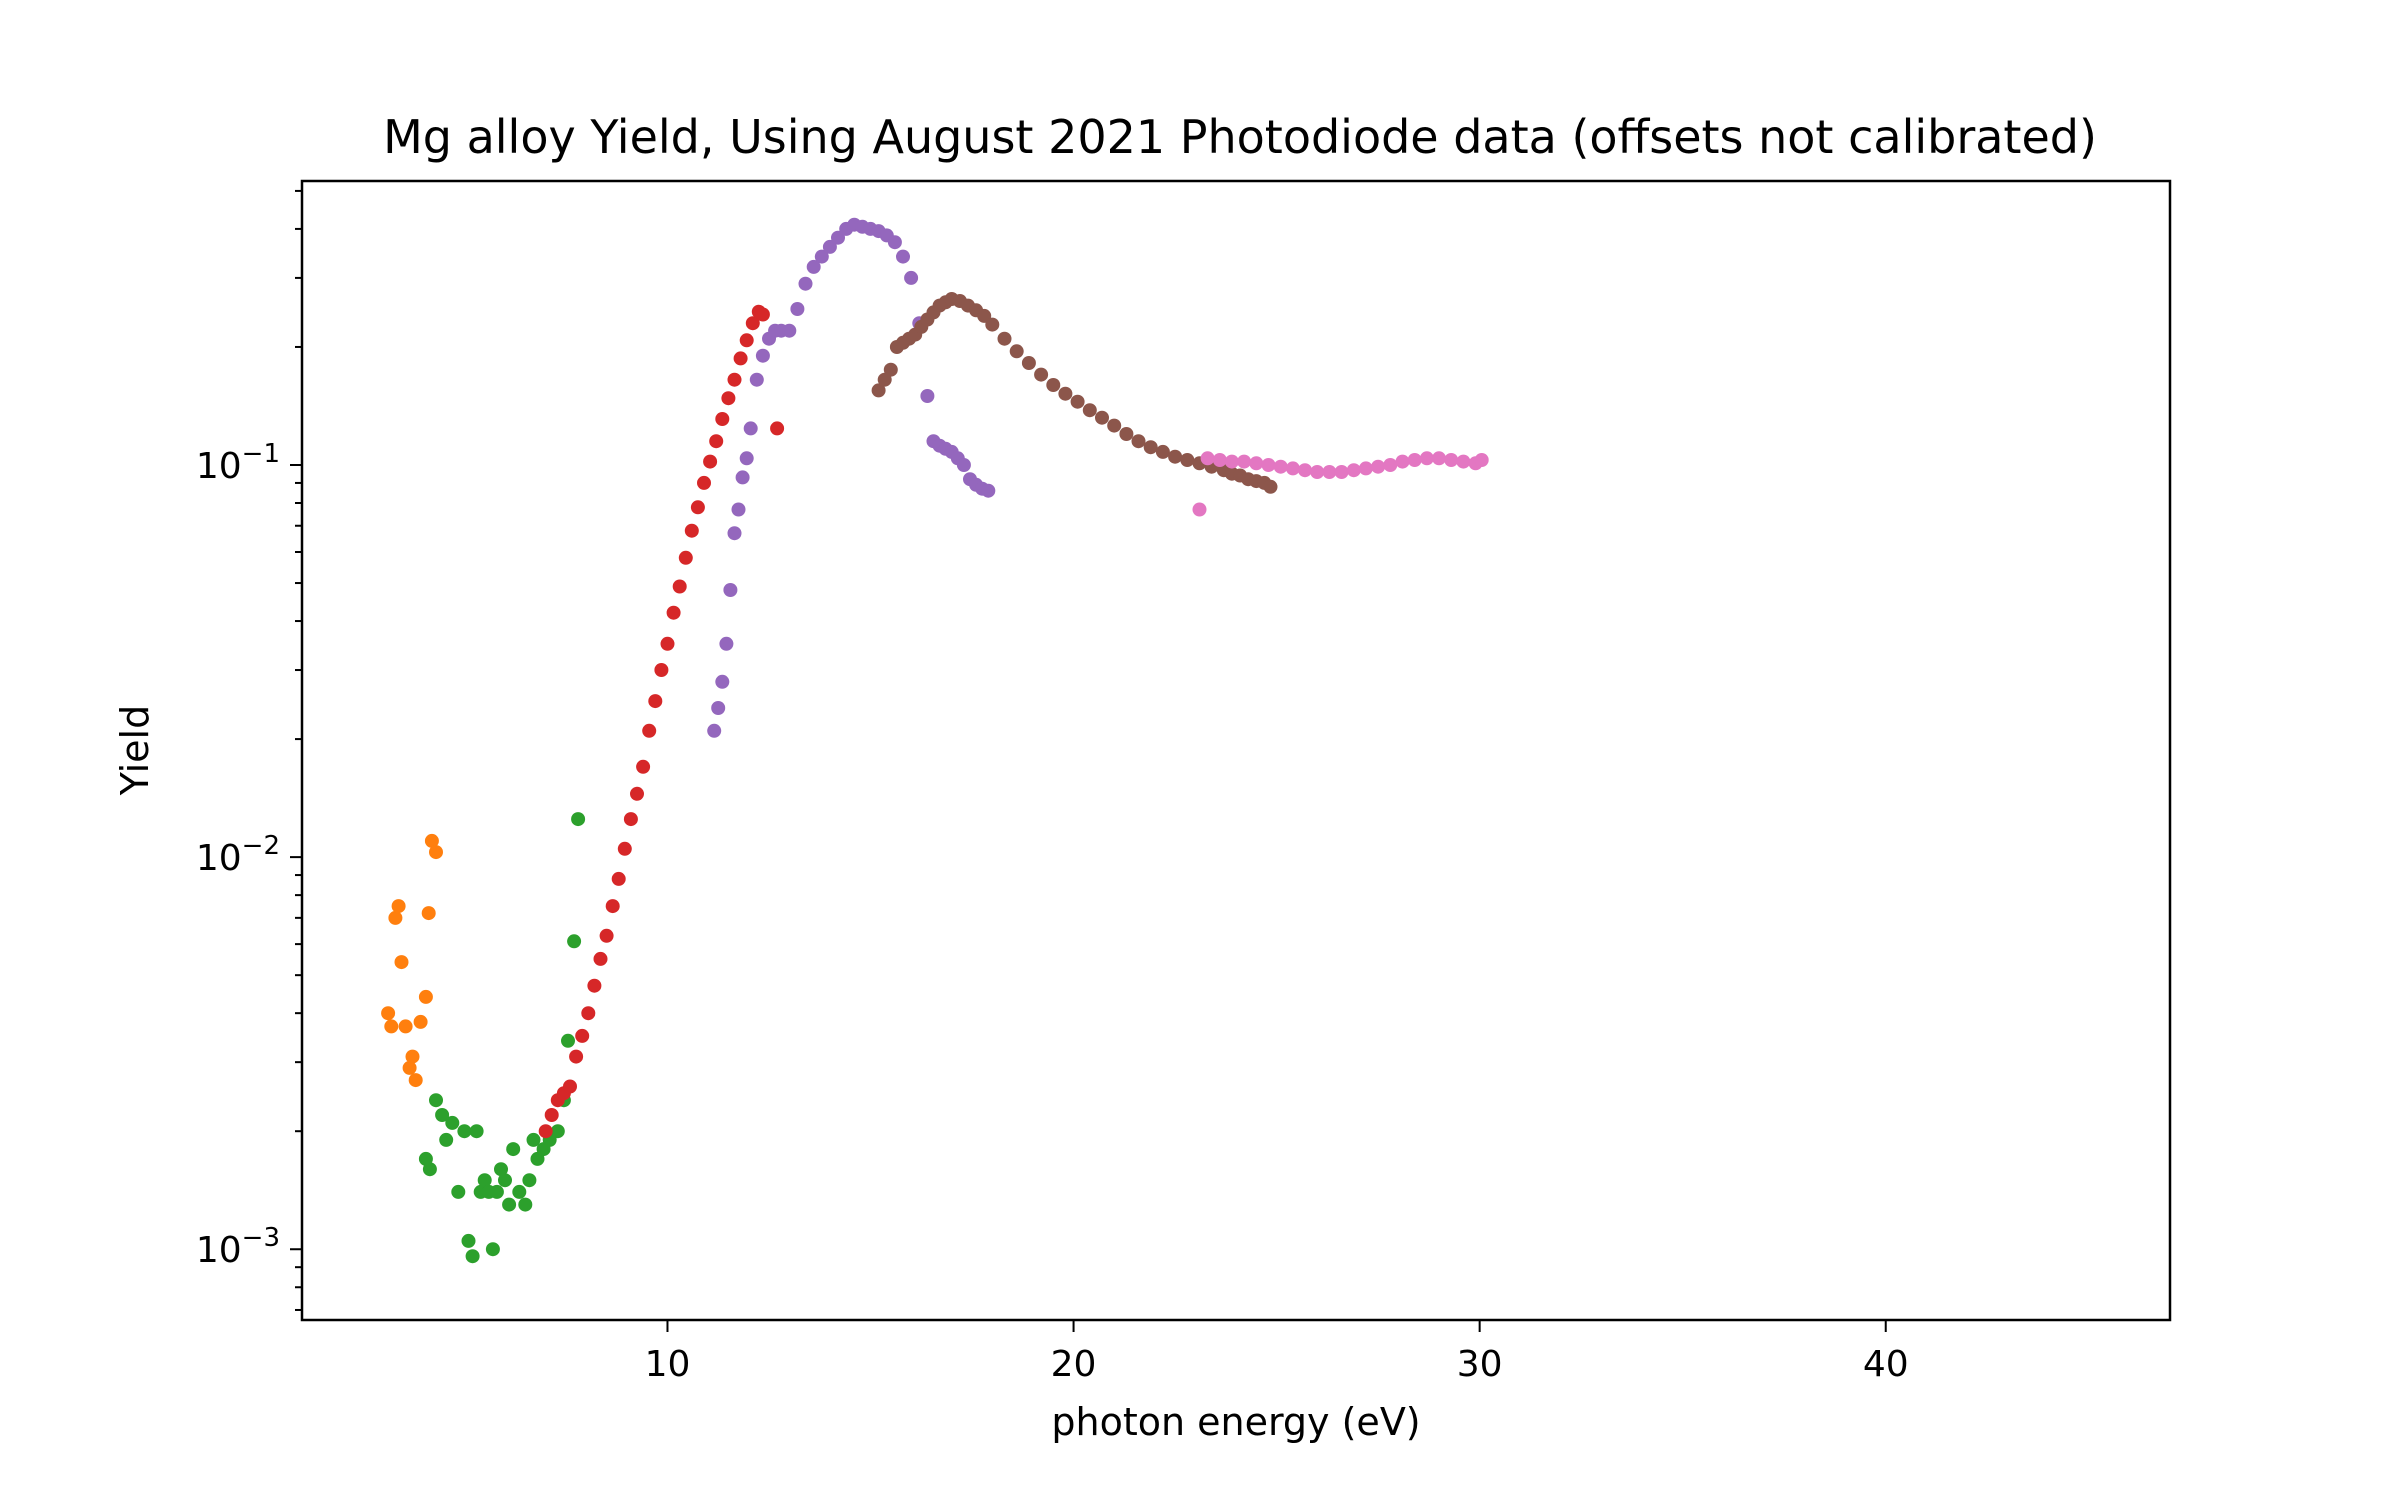  Describe the element at coordinates (135, 750) in the screenshot. I see `y-axis-label: Yield` at that location.